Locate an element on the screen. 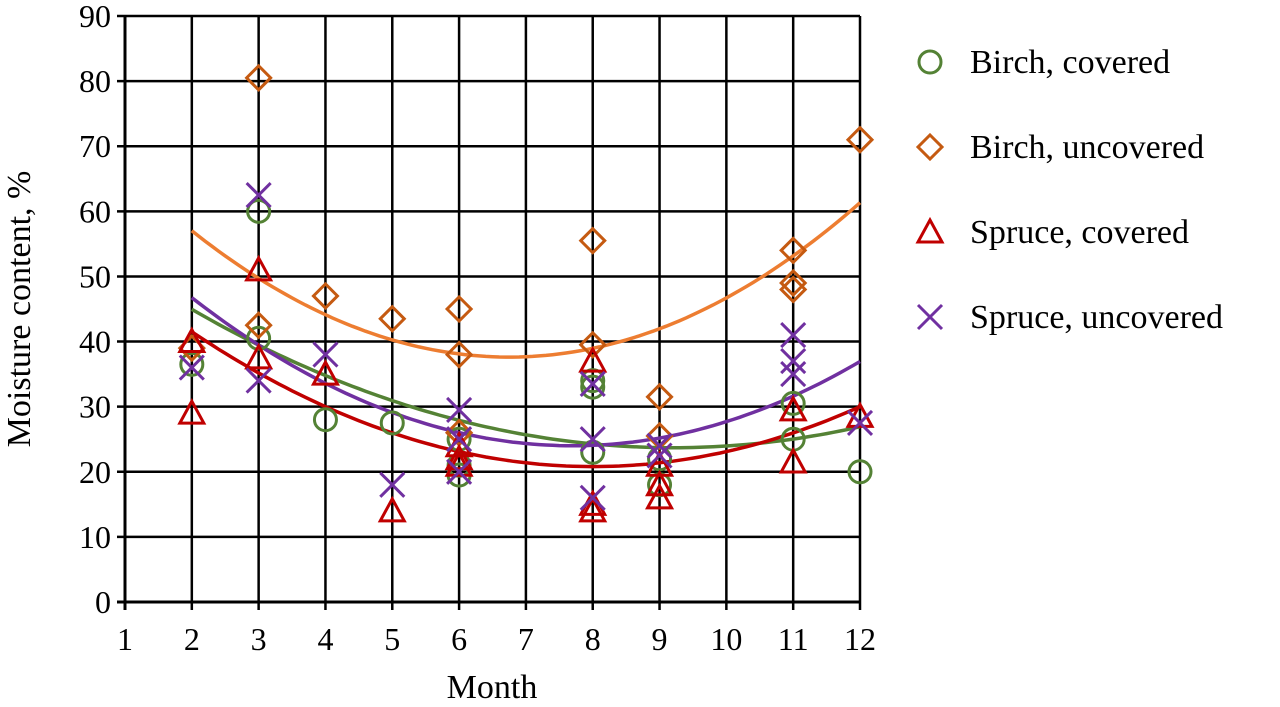  trendline-spruce-uncovered is located at coordinates (525, 372).